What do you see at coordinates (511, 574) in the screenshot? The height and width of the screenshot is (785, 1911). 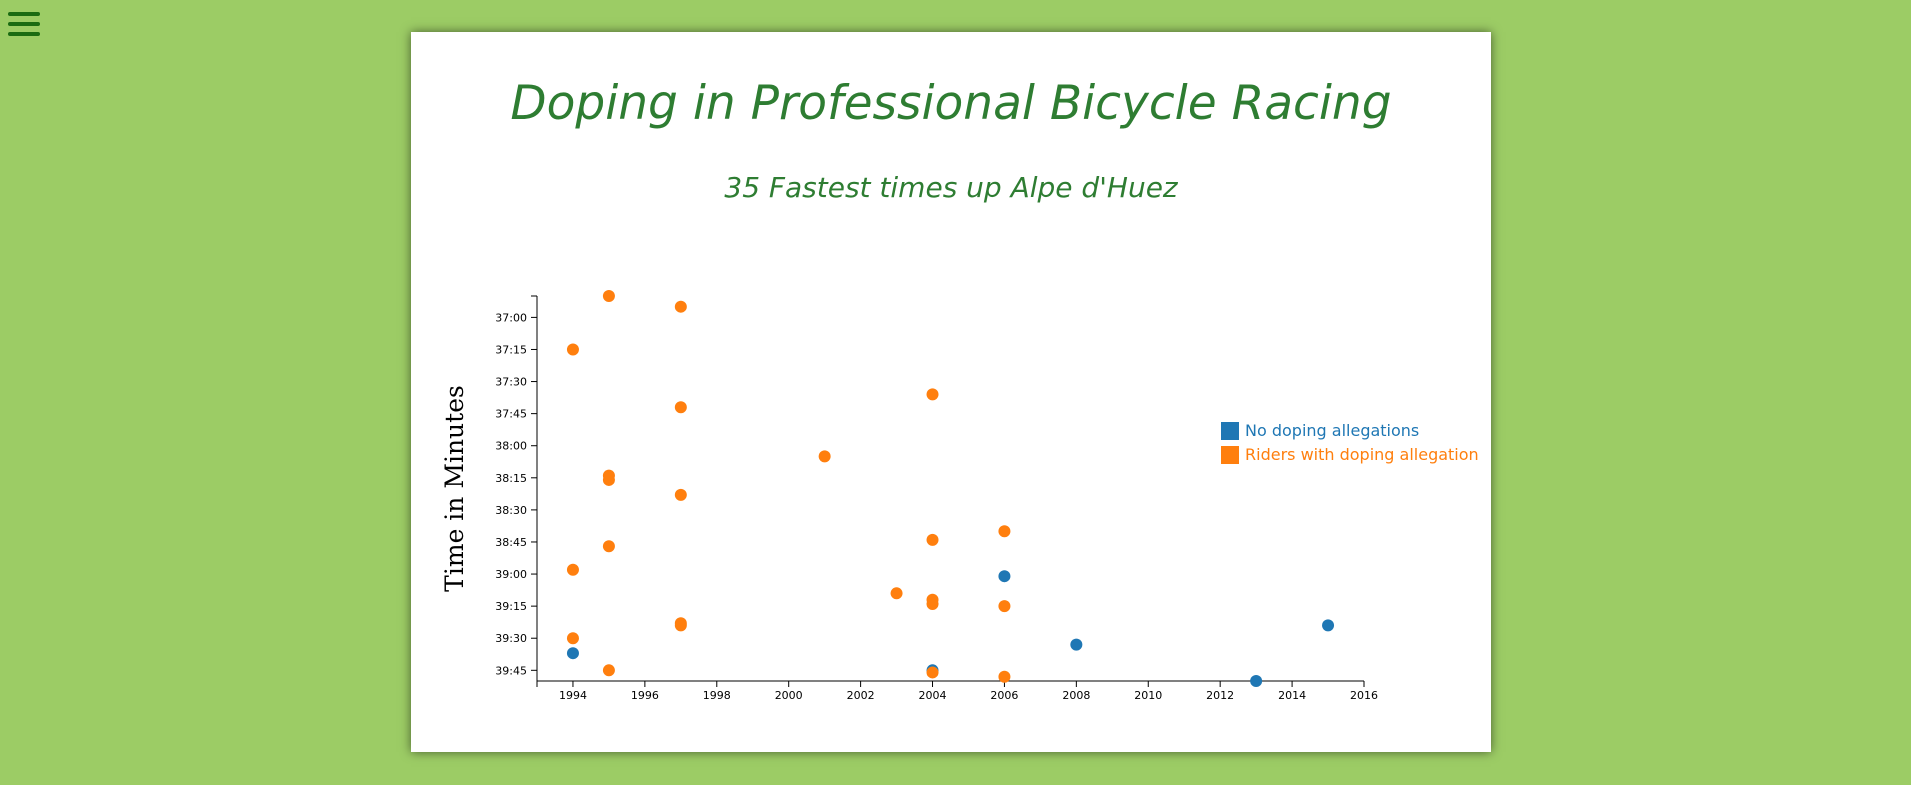 I see `y-tick-label: 39:00` at bounding box center [511, 574].